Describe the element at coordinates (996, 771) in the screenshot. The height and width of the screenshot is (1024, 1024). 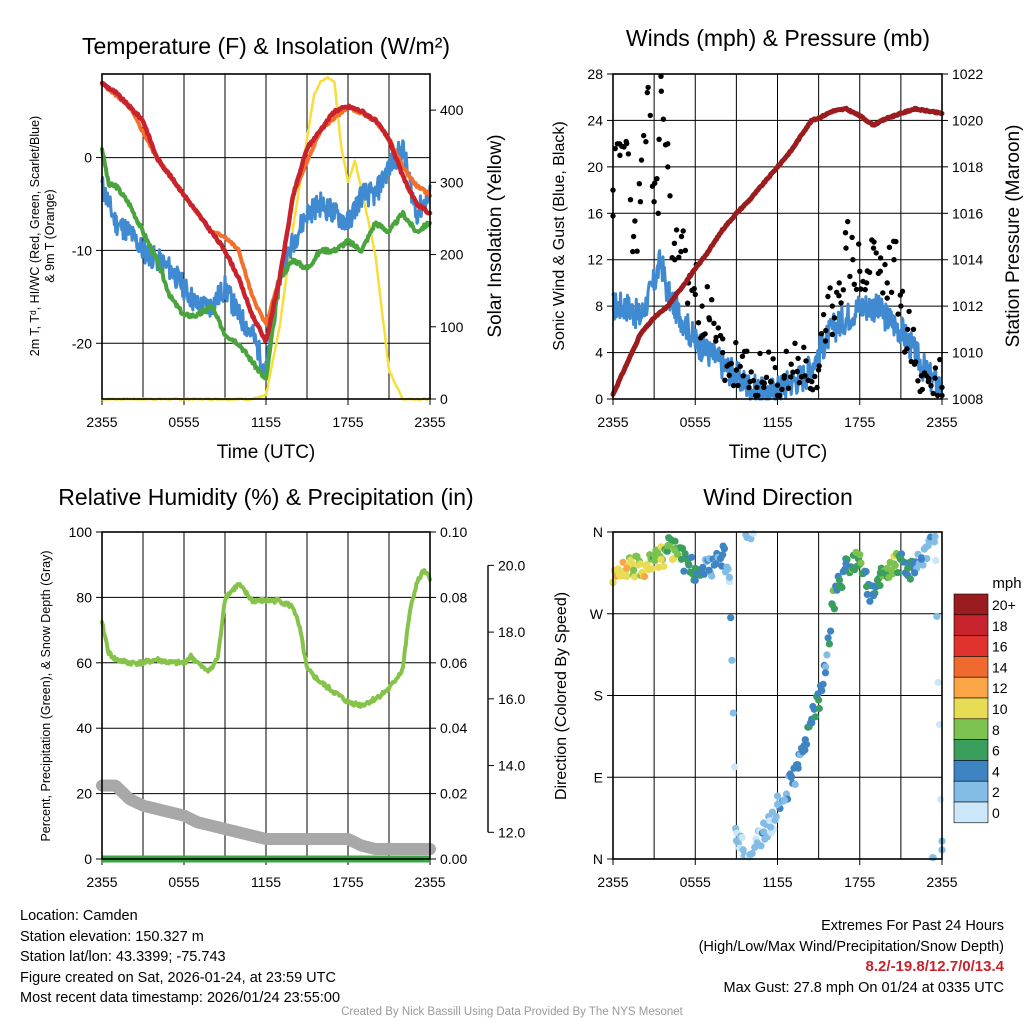
I see `legend-label: 4` at that location.